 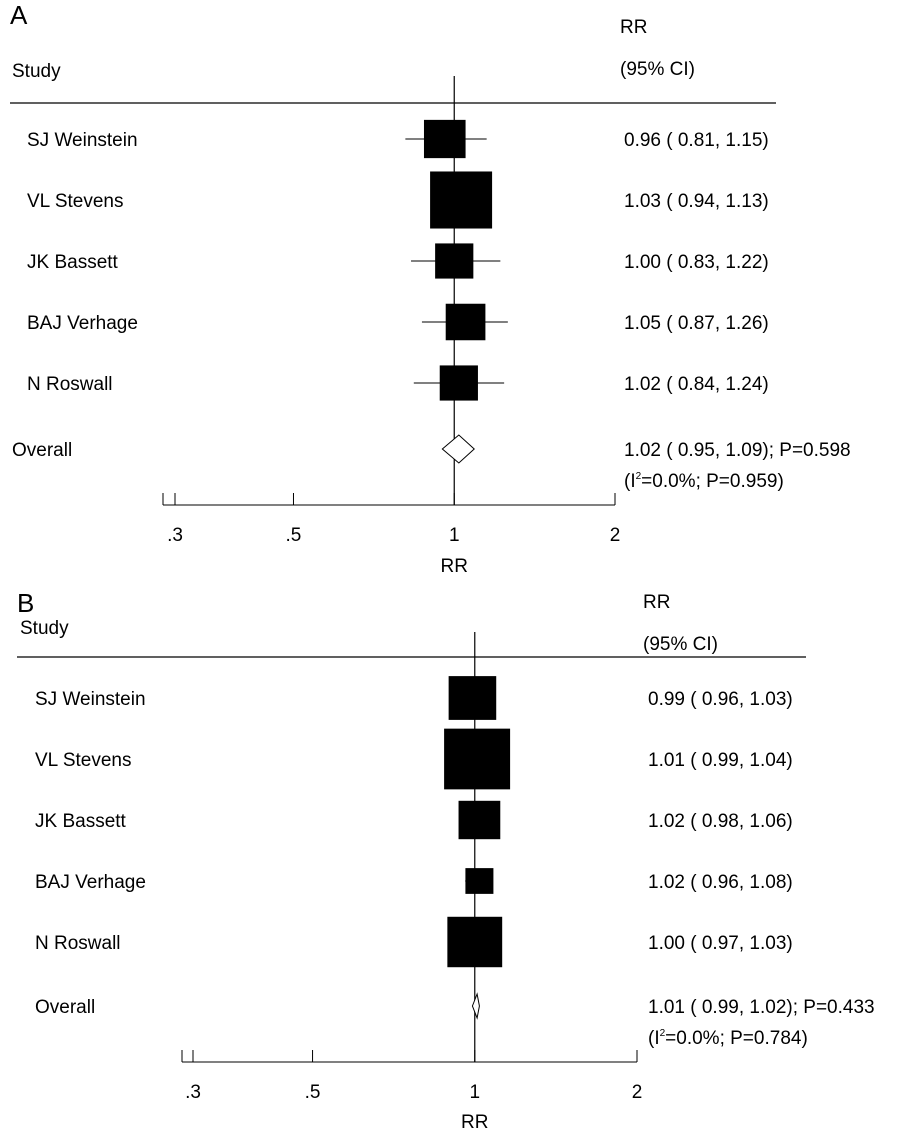 What do you see at coordinates (720, 821) in the screenshot?
I see `study-estimate-label: 1.02 ( 0.98, 1.06)` at bounding box center [720, 821].